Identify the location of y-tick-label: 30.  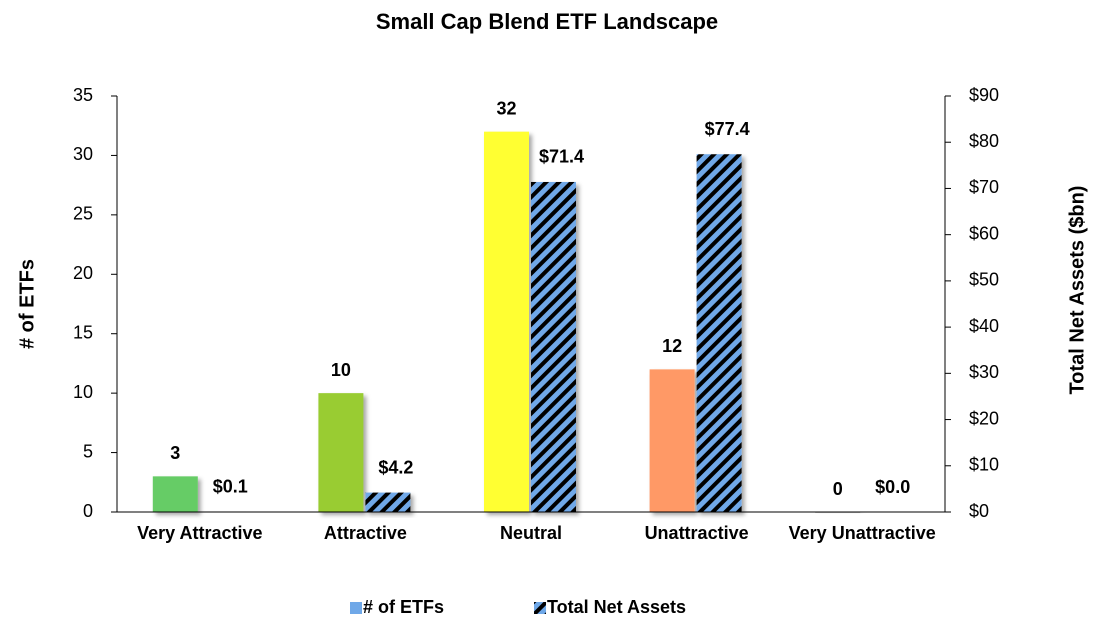
(83, 154).